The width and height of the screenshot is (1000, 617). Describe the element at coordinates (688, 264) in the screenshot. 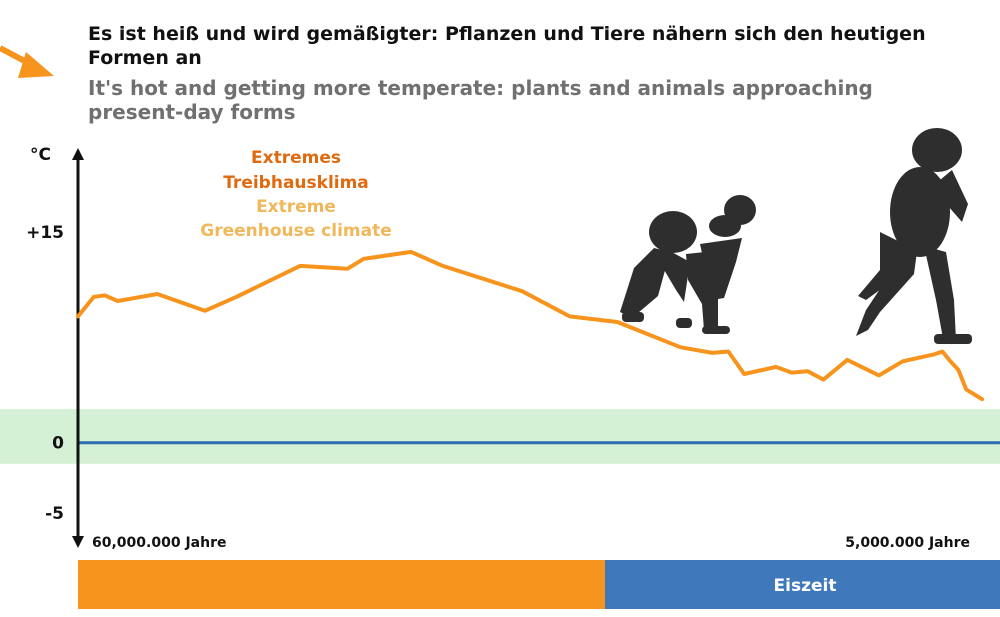

I see `ape-figure-icon` at that location.